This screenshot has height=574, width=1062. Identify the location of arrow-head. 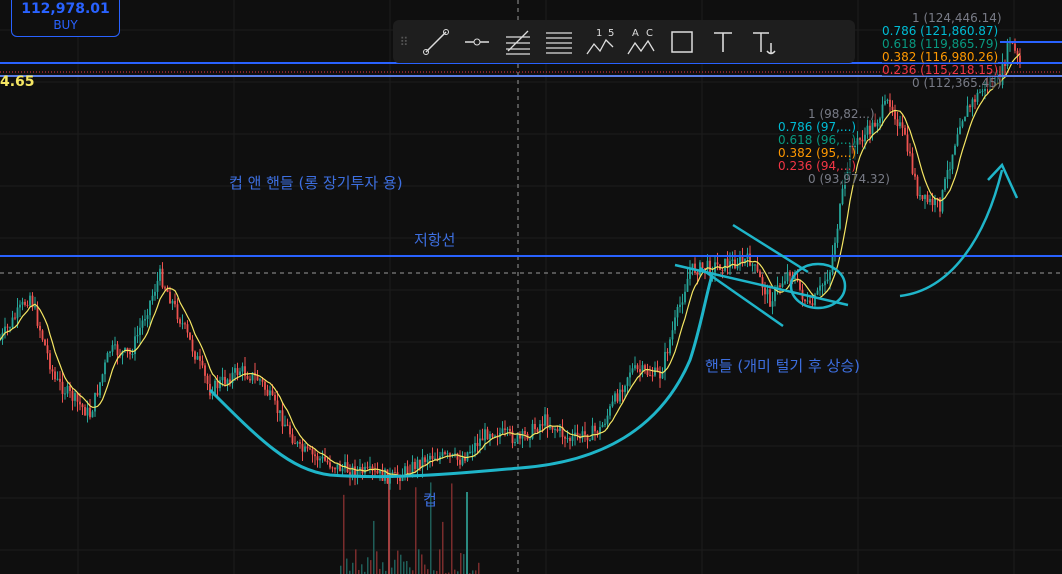
(1003, 180).